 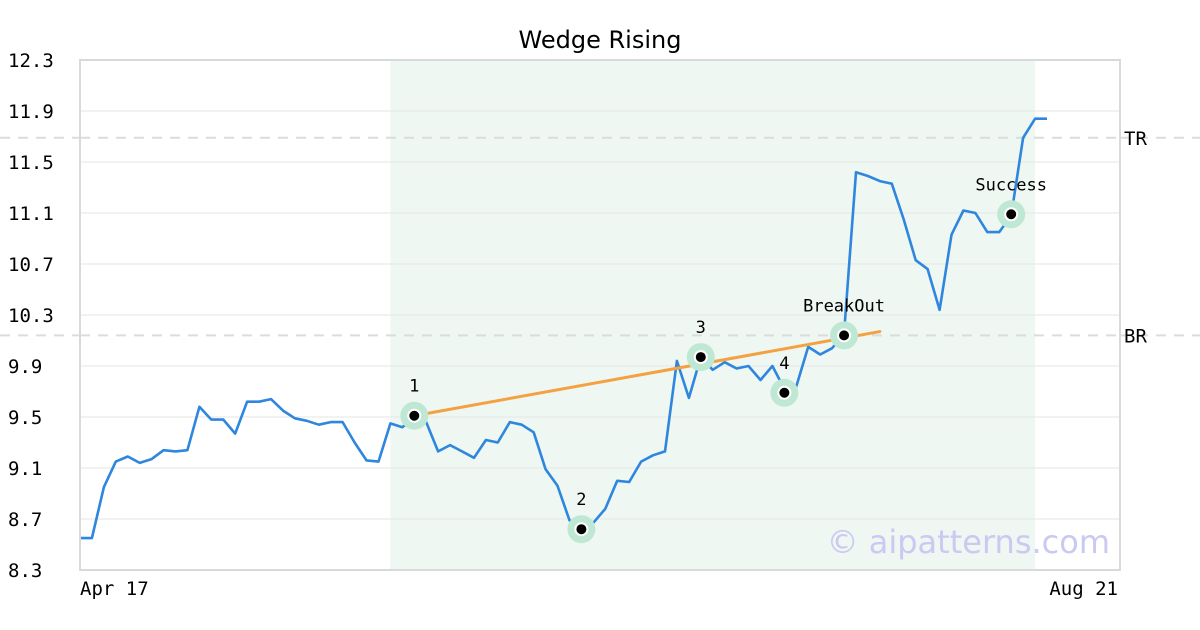 What do you see at coordinates (581, 500) in the screenshot?
I see `pattern-point-label: 2` at bounding box center [581, 500].